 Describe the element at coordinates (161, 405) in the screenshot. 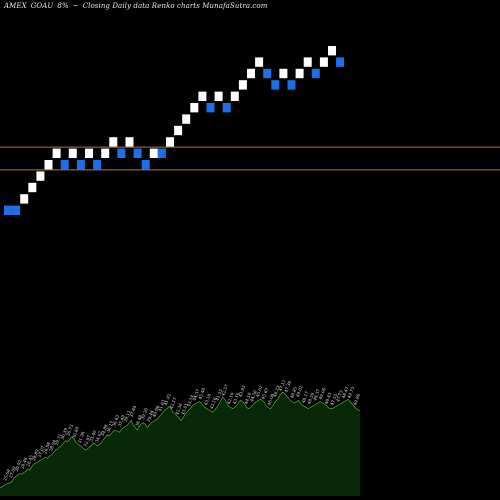

I see `volume-label: 41.63` at that location.